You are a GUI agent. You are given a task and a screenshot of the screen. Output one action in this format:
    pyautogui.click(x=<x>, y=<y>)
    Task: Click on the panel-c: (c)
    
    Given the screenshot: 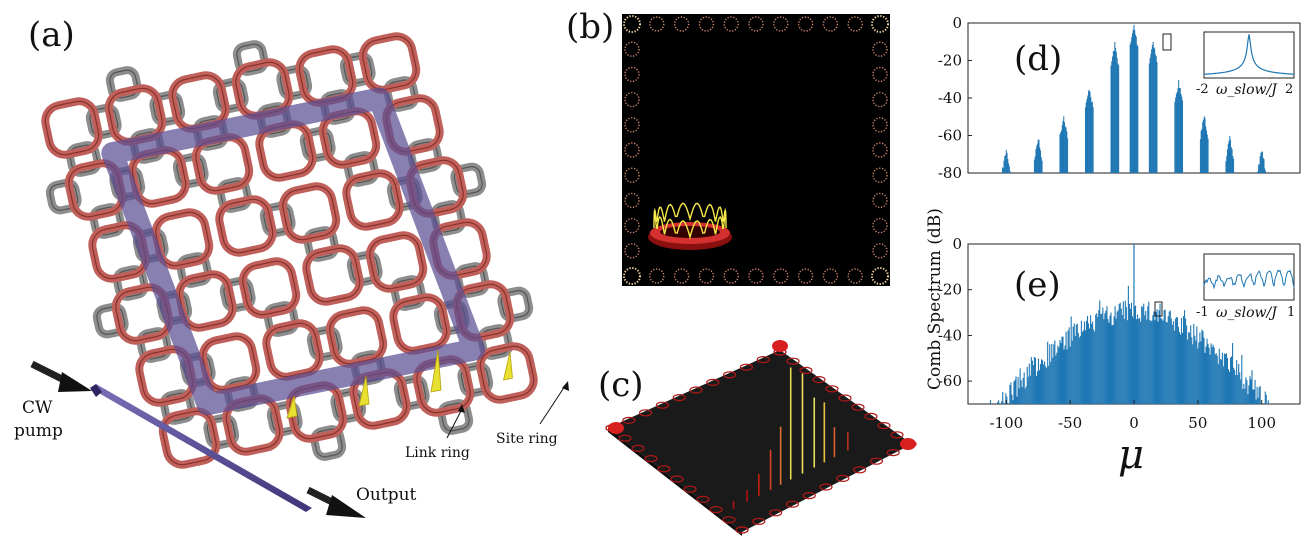 What is the action you would take?
    pyautogui.click(x=757, y=438)
    